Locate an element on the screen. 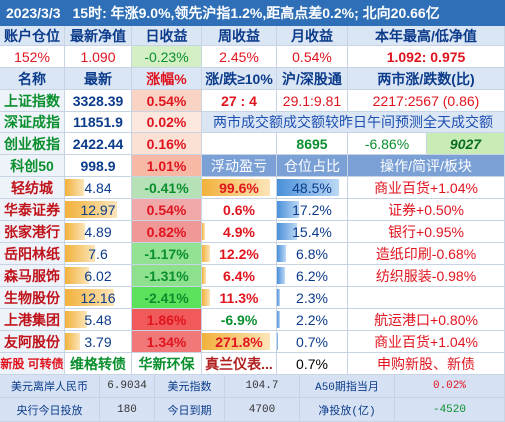  new-bond-1: 维格转债 is located at coordinates (98, 364).